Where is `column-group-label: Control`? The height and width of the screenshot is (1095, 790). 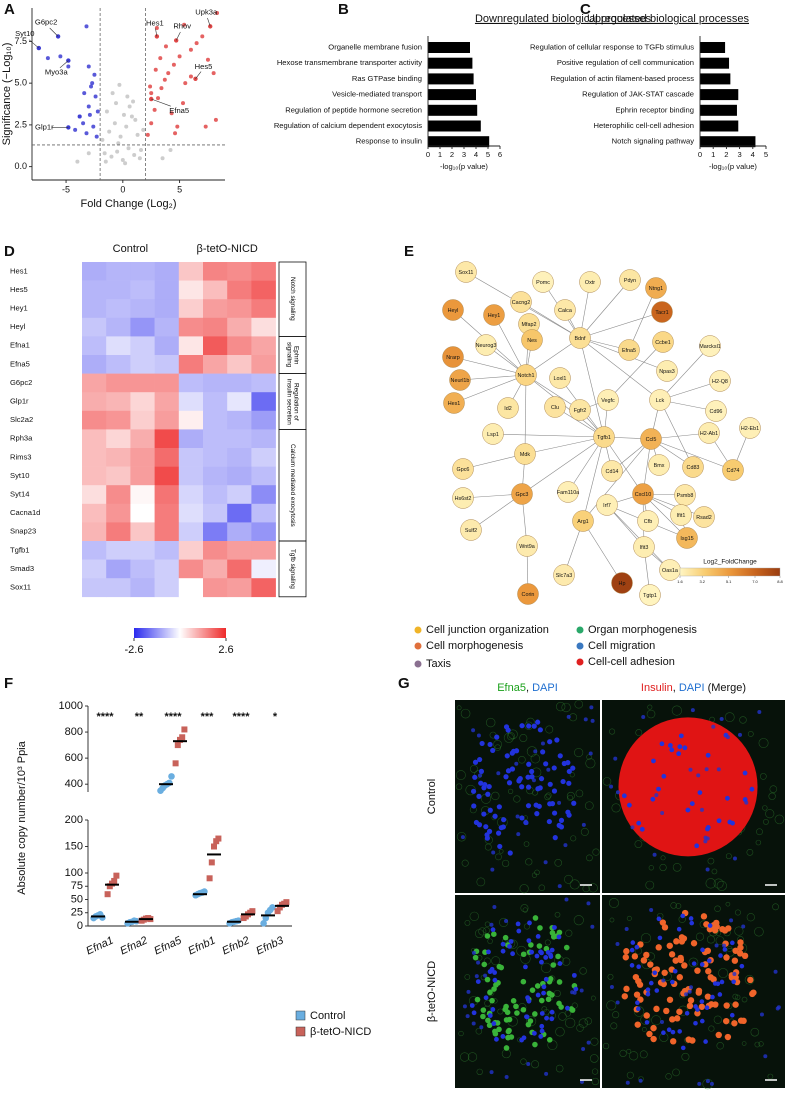 column-group-label: Control is located at coordinates (130, 249).